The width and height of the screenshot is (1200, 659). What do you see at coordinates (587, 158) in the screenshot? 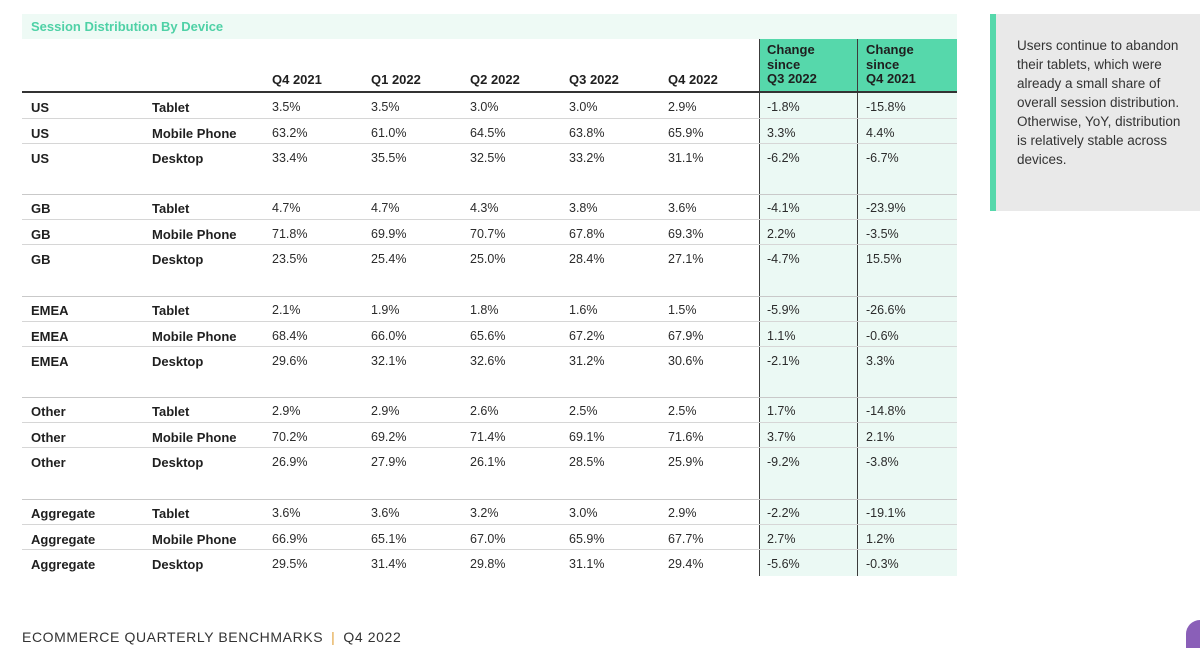
I see `value-cell: 33.2%` at bounding box center [587, 158].